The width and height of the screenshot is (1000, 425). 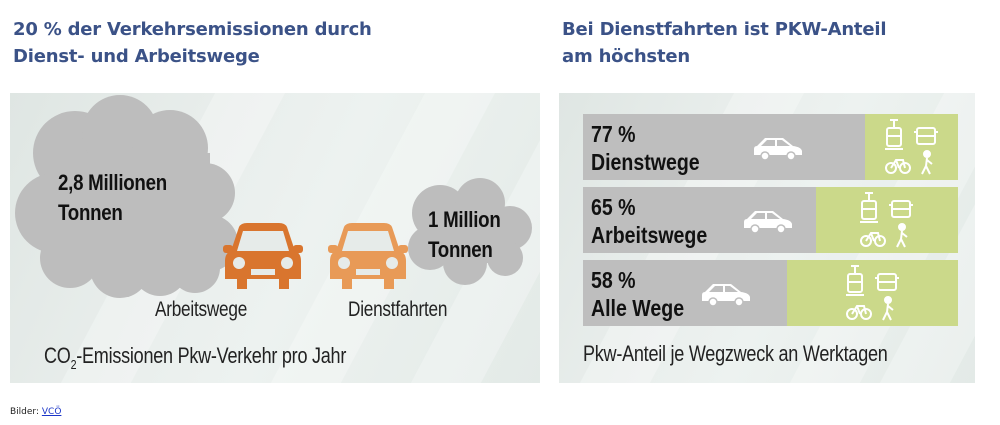 I want to click on bar-value-label: 77 %, so click(x=613, y=134).